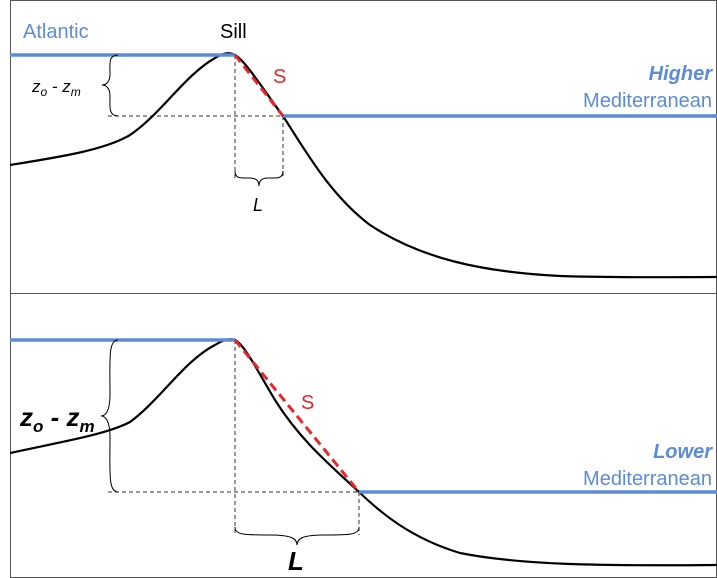 The width and height of the screenshot is (717, 578). What do you see at coordinates (307, 403) in the screenshot?
I see `bottom-slope-label: S` at bounding box center [307, 403].